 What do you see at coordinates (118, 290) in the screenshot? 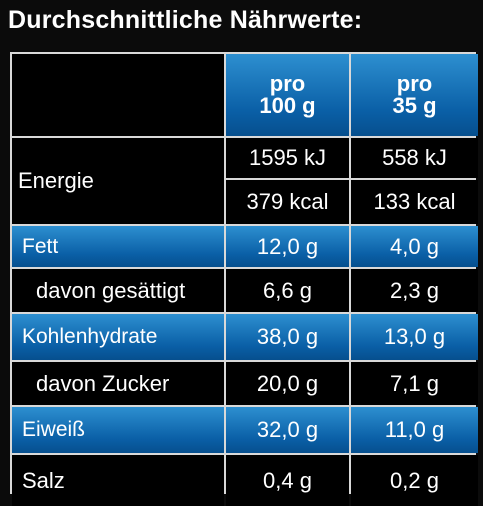
I see `row-label-gesaettigt: davon gesättigt` at bounding box center [118, 290].